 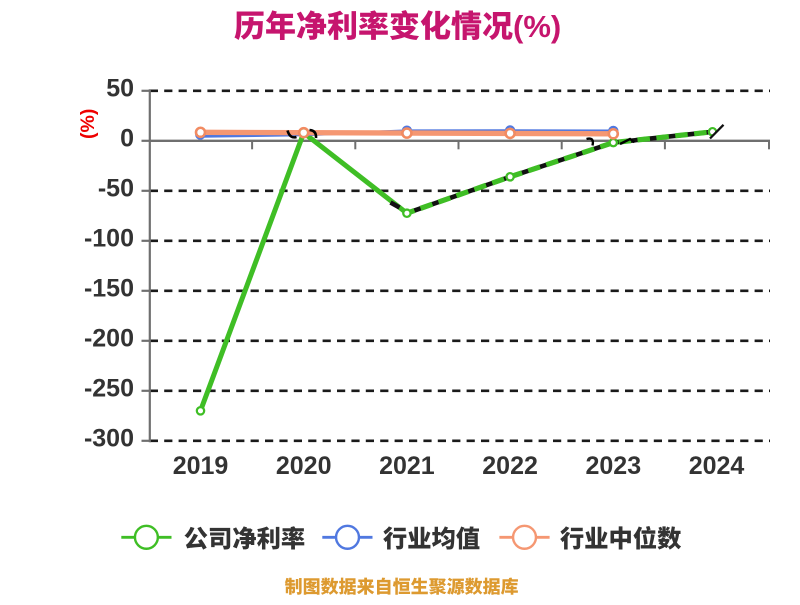 I want to click on svg-text: -200, so click(x=109, y=339).